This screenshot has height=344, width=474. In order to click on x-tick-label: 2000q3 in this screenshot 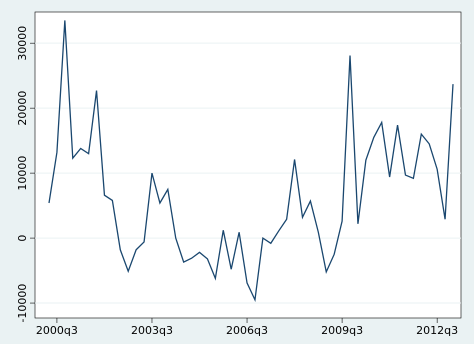, I will do `click(57, 330)`.